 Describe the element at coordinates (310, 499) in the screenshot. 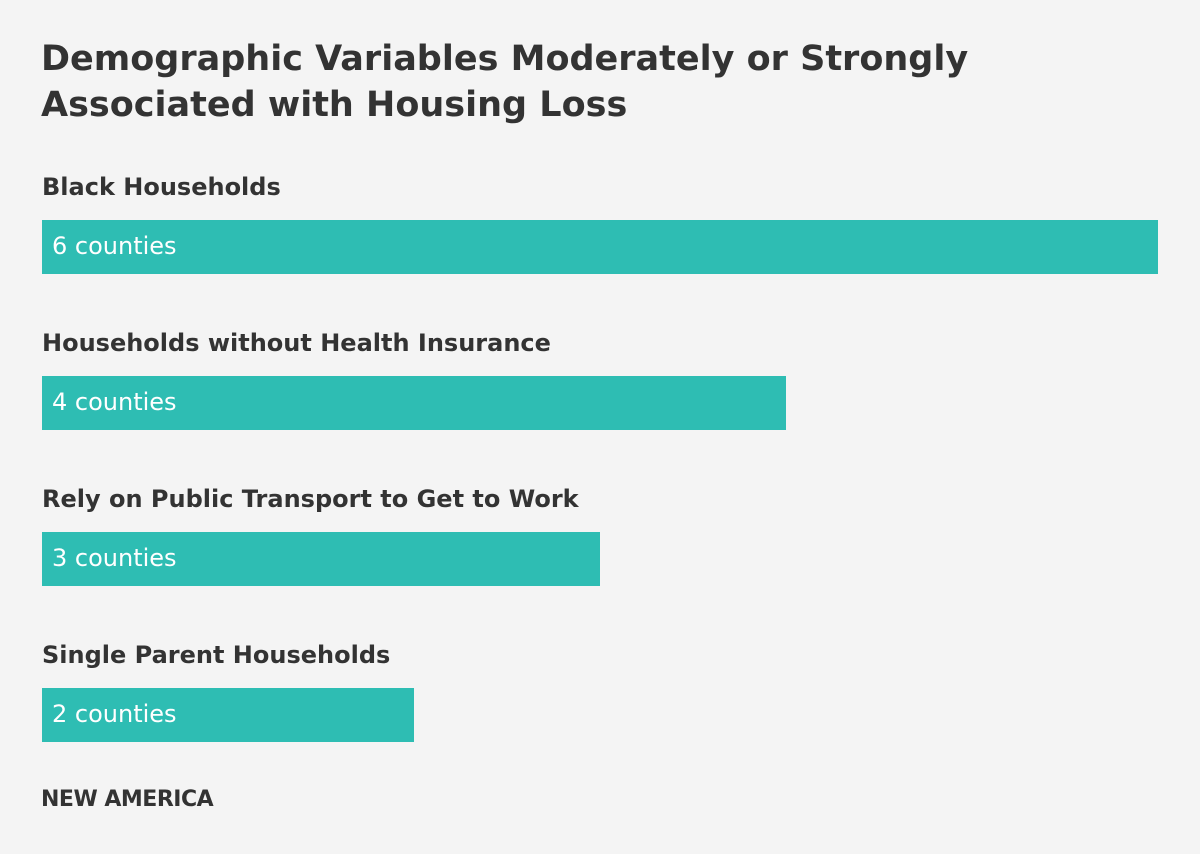

I see `category-label: Rely on Public Transport to Get to Work` at that location.